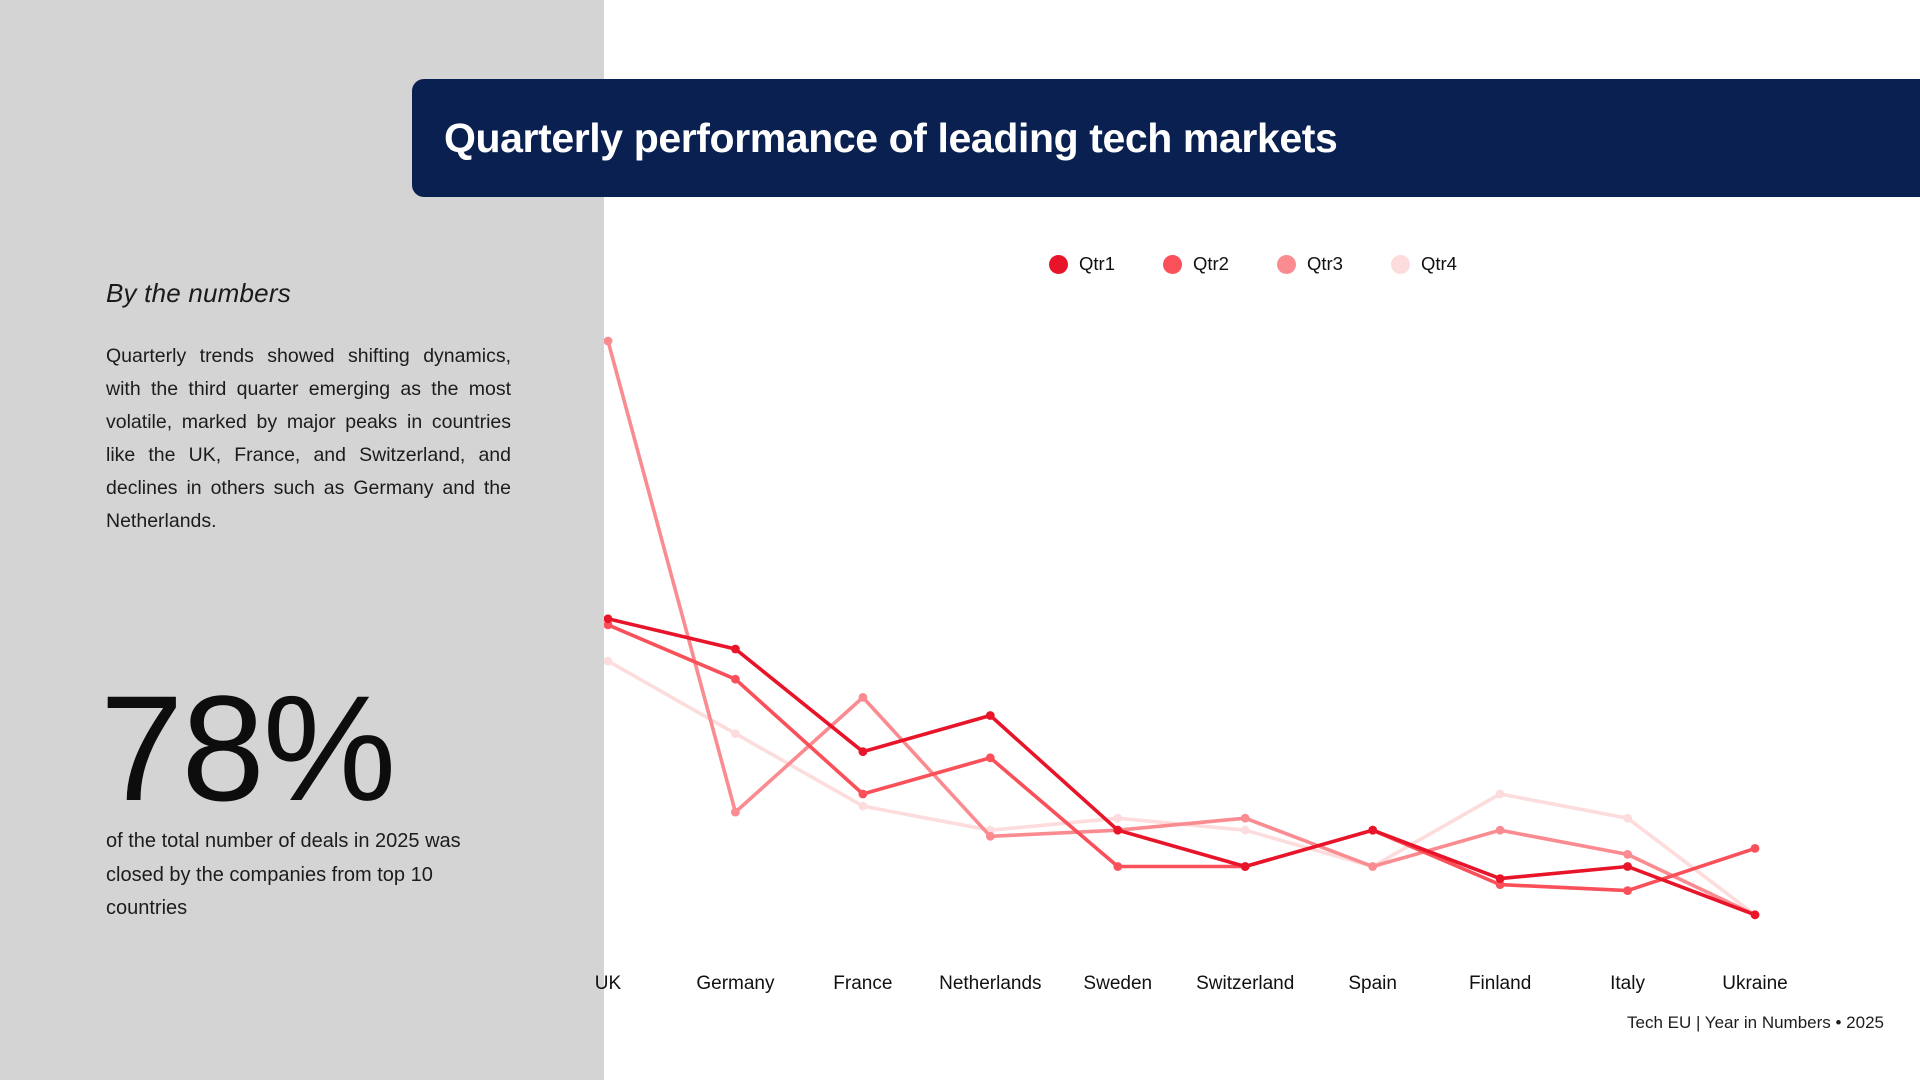 The height and width of the screenshot is (1080, 1920). Describe the element at coordinates (735, 679) in the screenshot. I see `data-point-qtr2-germany` at that location.